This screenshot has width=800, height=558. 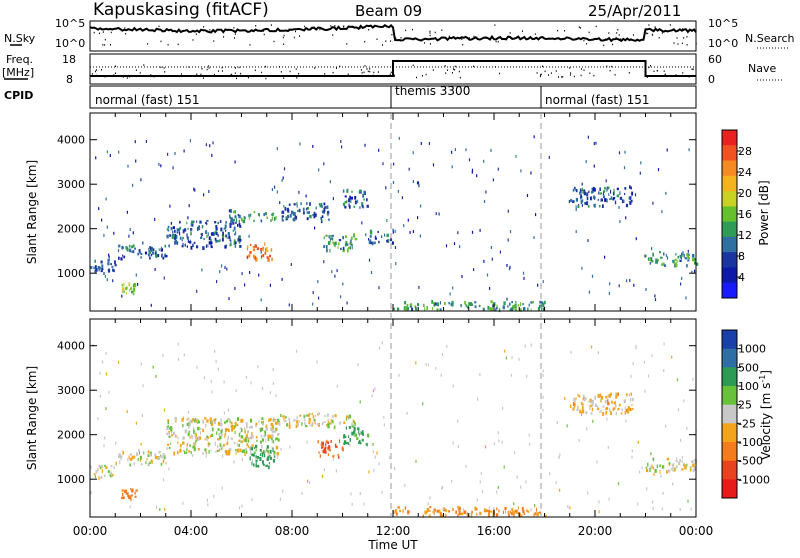 What do you see at coordinates (696, 531) in the screenshot?
I see `x-tick-label: 00:00` at bounding box center [696, 531].